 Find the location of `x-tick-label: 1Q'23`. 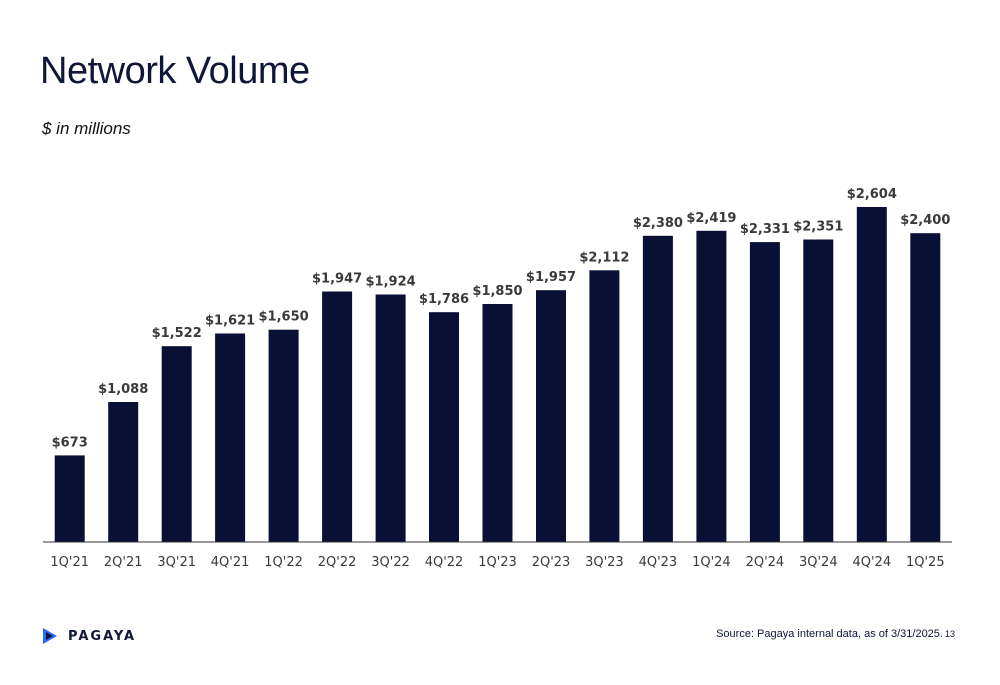

x-tick-label: 1Q'23 is located at coordinates (497, 562).